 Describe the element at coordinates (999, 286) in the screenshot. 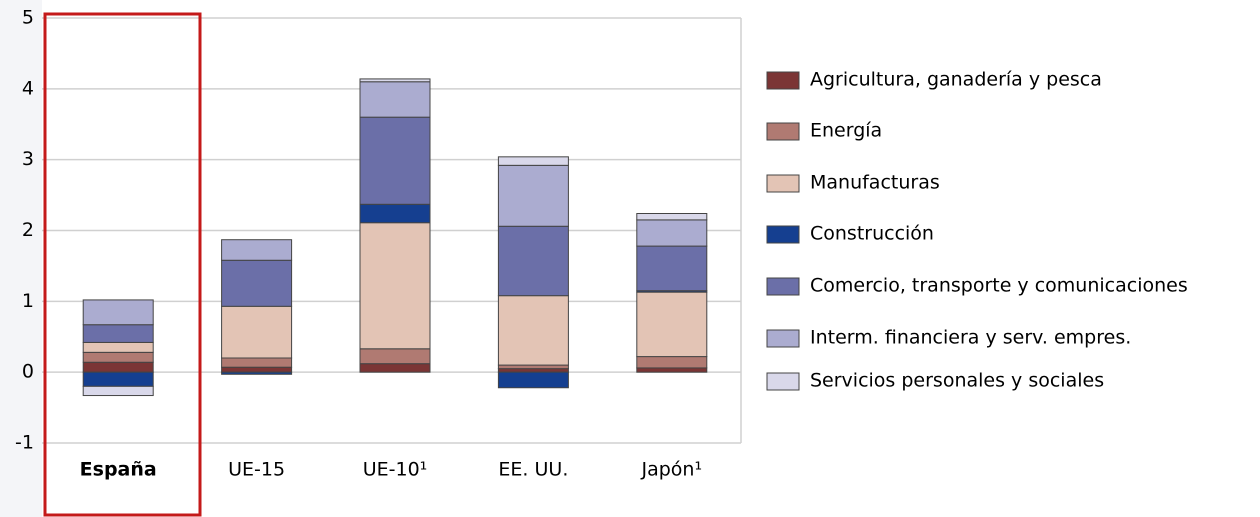

I see `legend-label: Comercio, transporte y comunicaciones` at that location.